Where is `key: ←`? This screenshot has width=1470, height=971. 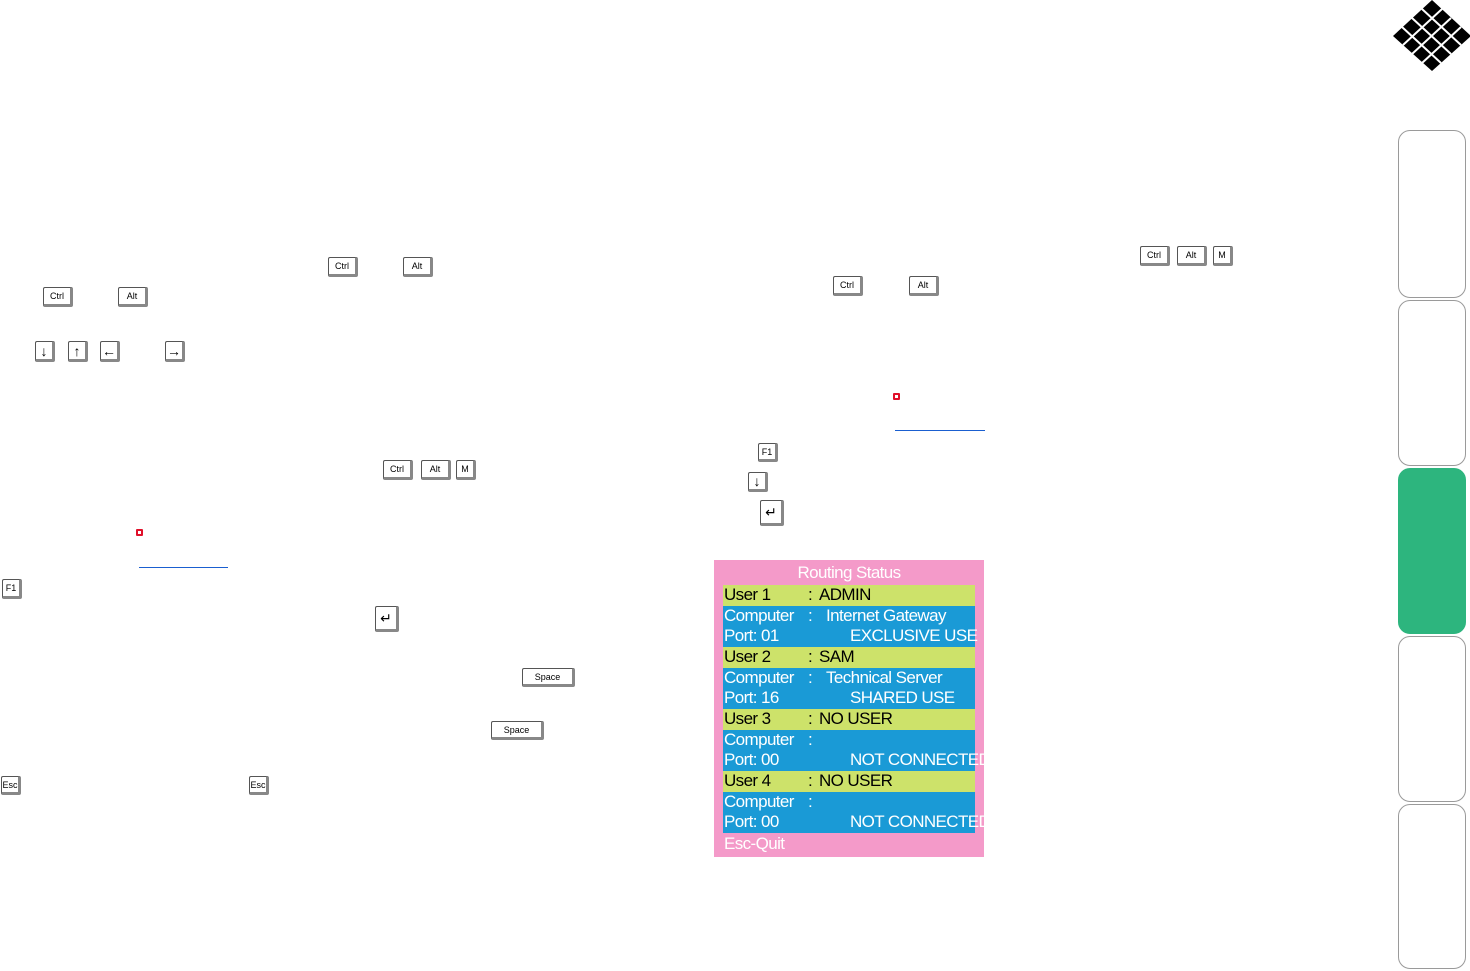 key: ← is located at coordinates (110, 351).